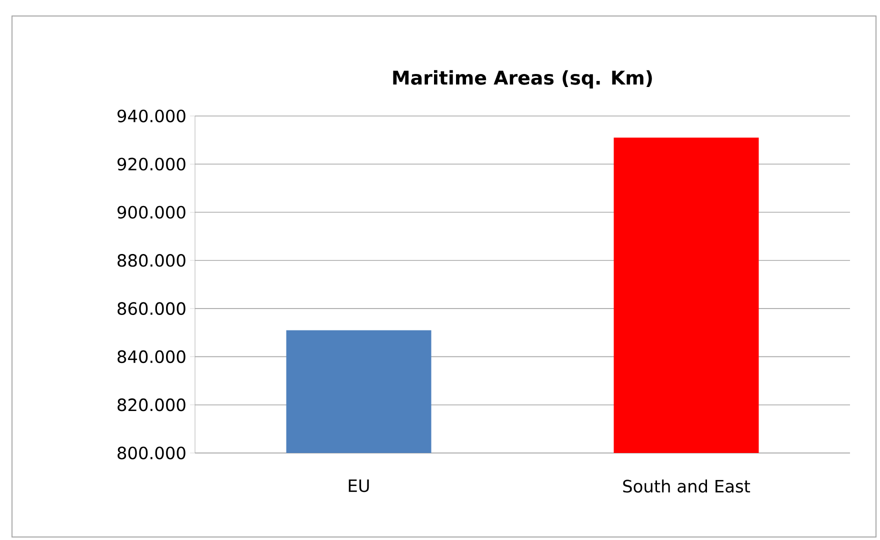 This screenshot has height=540, width=880. What do you see at coordinates (152, 164) in the screenshot?
I see `y-tick-label: 920.000` at bounding box center [152, 164].